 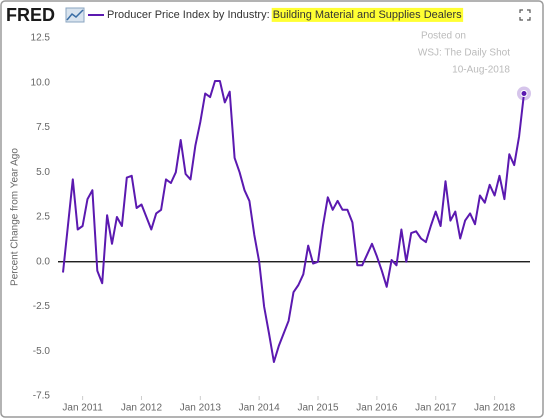 What do you see at coordinates (201, 408) in the screenshot?
I see `x-tick-label: Jan 2013` at bounding box center [201, 408].